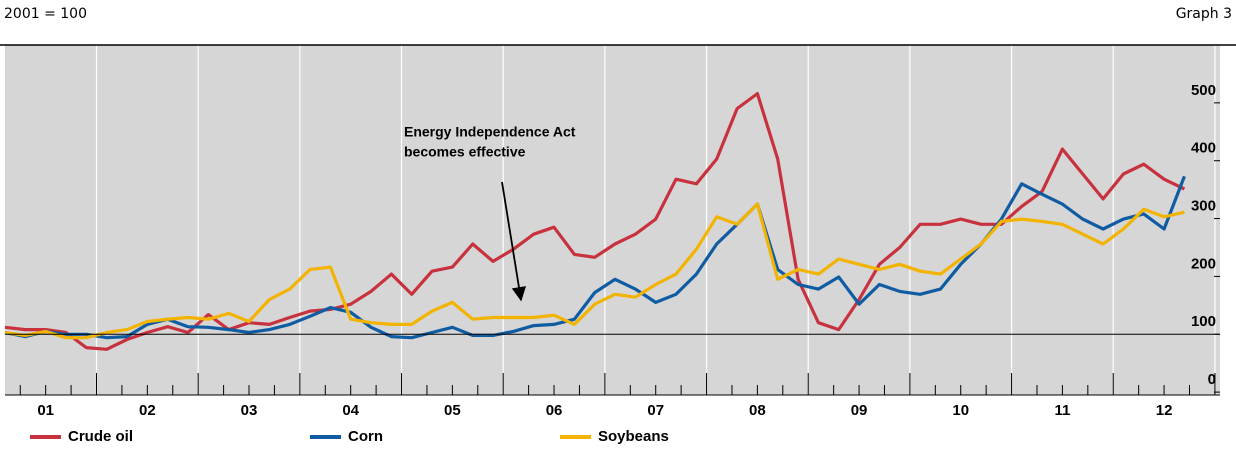 This screenshot has width=1236, height=453. Describe the element at coordinates (365, 436) in the screenshot. I see `legend-label: Corn` at that location.